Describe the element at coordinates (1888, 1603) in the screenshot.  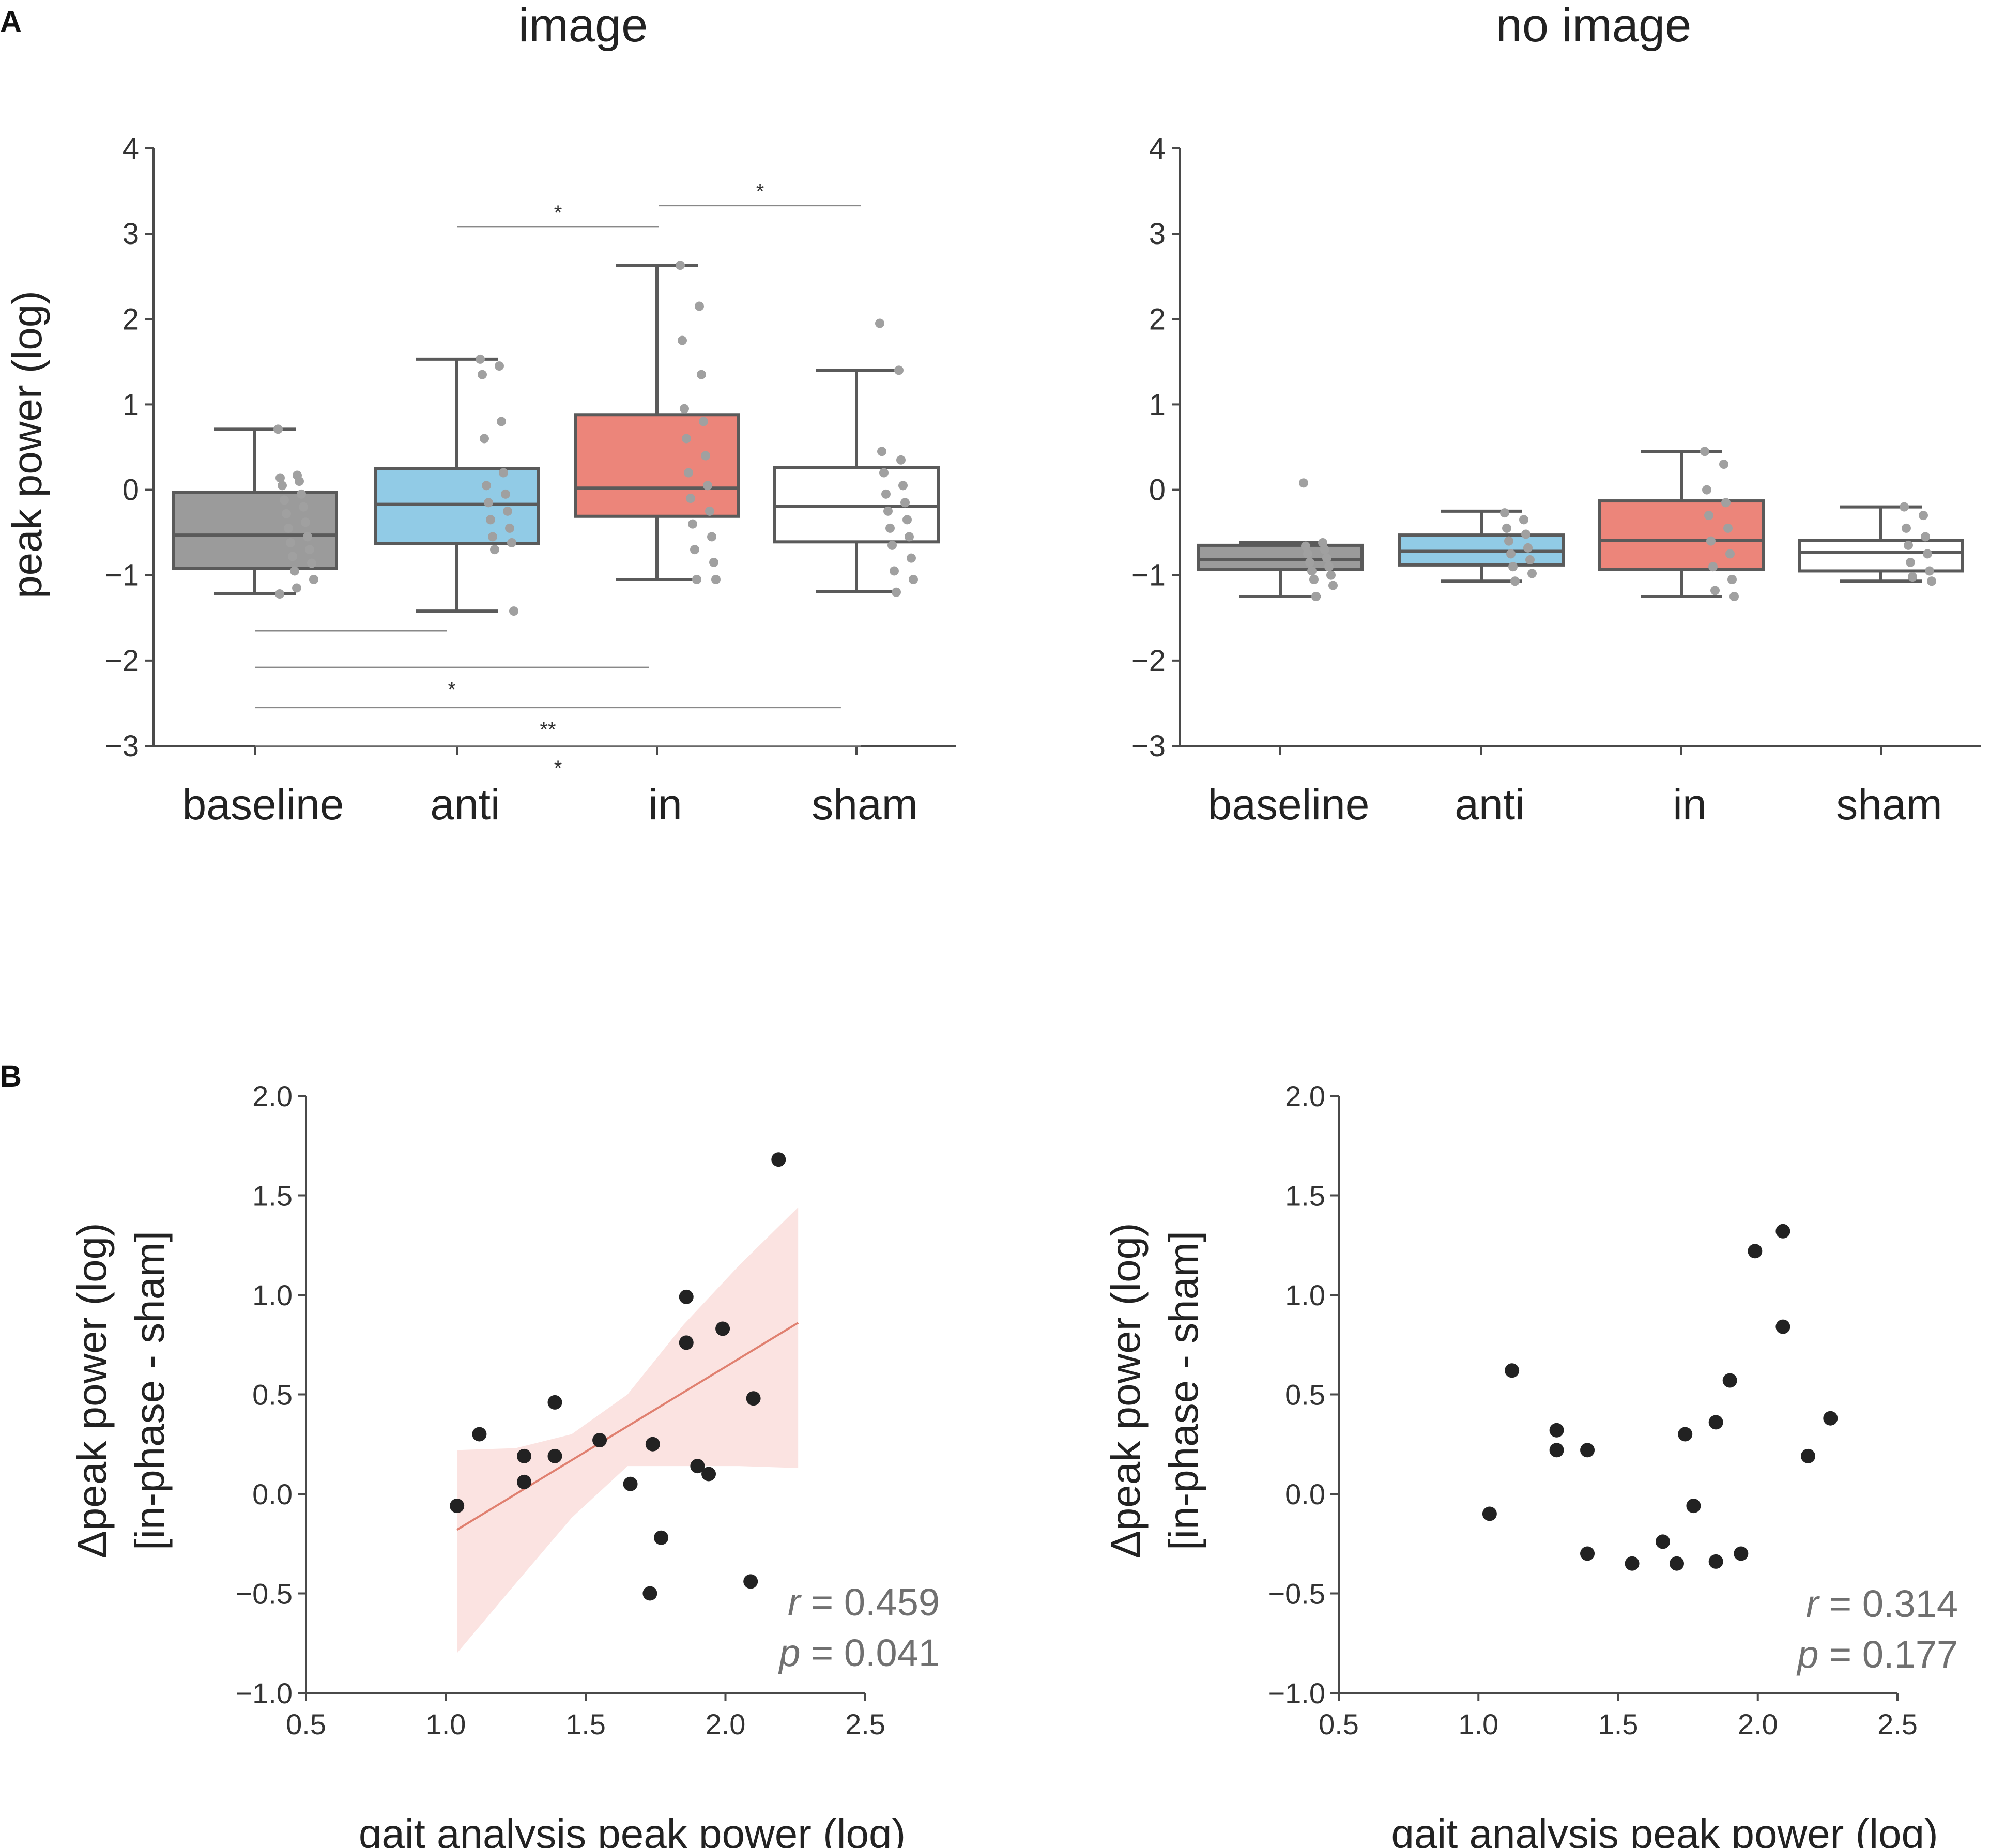
I see `r-value: = 0.314` at that location.